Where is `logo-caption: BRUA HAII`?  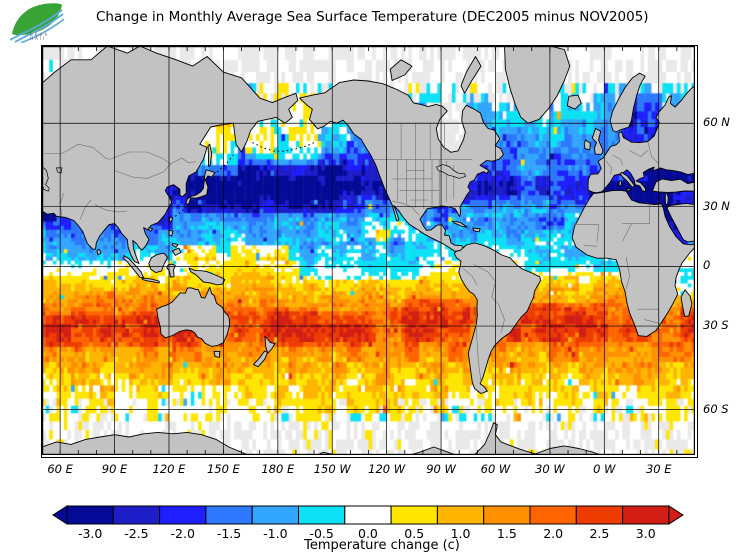
logo-caption: BRUA HAII is located at coordinates (40, 36).